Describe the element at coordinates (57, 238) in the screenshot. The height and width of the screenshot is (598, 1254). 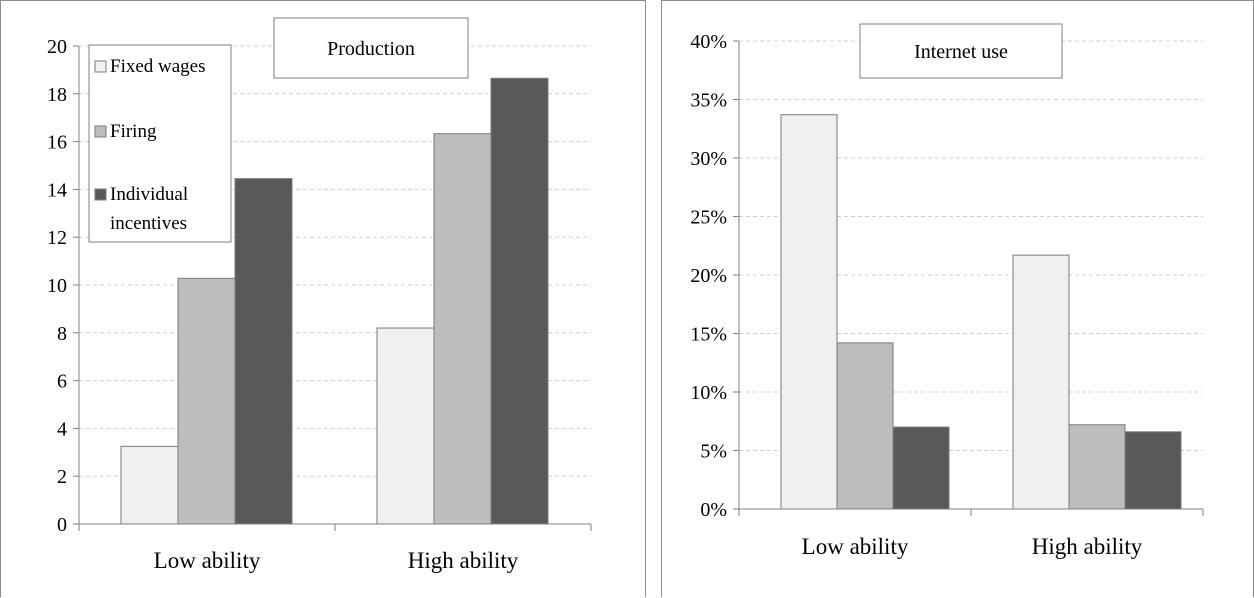
I see `y-tick-label: 12` at that location.